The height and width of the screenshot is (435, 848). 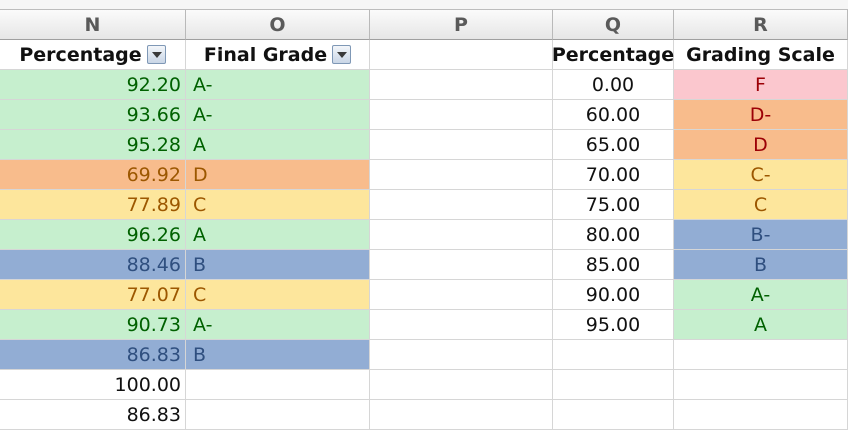 What do you see at coordinates (93, 175) in the screenshot?
I see `percentage-cell: 69.92` at bounding box center [93, 175].